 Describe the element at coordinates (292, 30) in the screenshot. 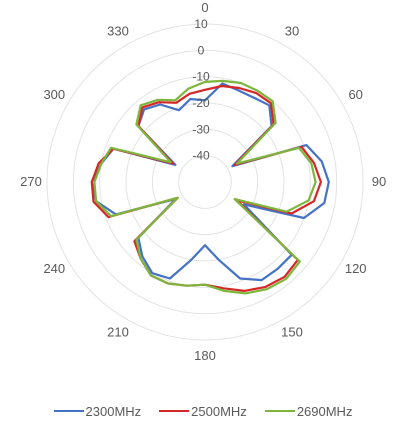

I see `angle-tick-label: 30` at that location.